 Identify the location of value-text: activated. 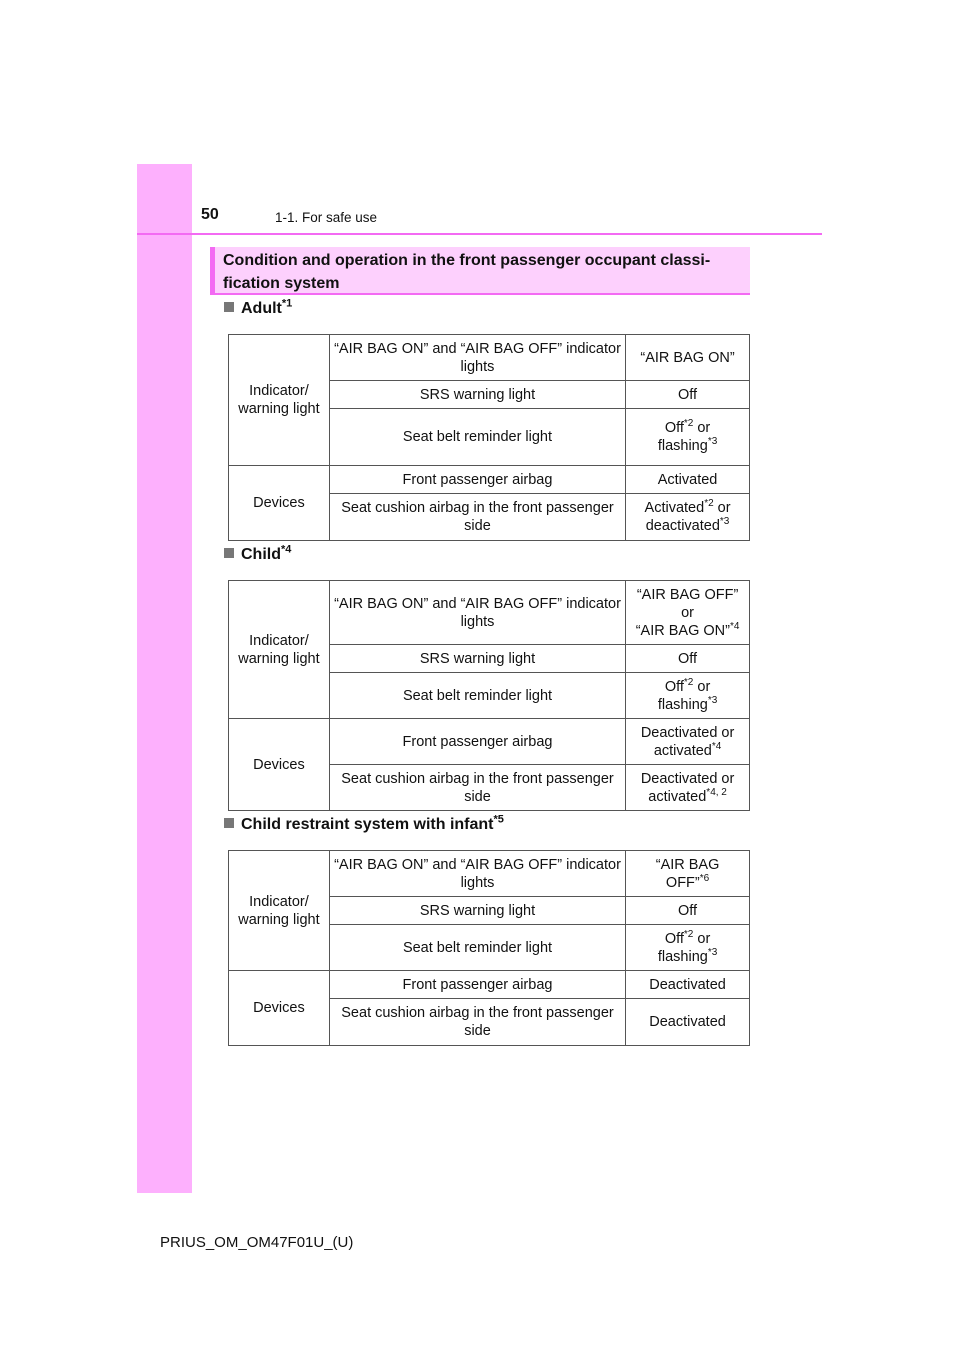
(677, 796).